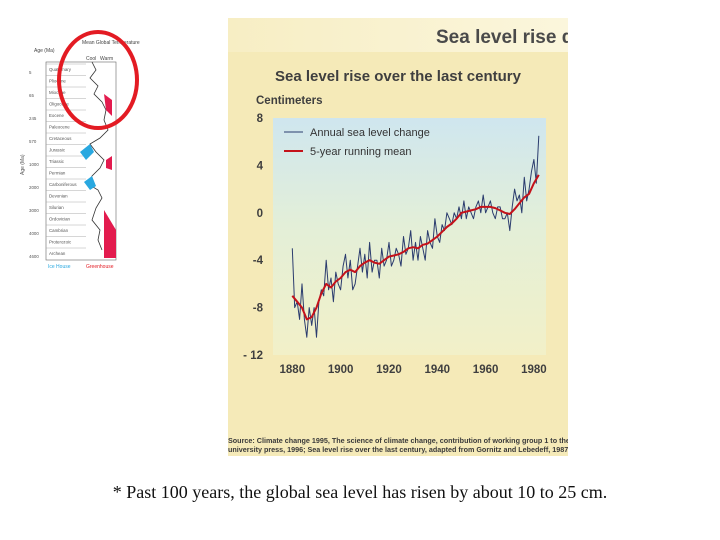 Image resolution: width=720 pixels, height=540 pixels. Describe the element at coordinates (57, 253) in the screenshot. I see `mini-period-label: Archean` at that location.